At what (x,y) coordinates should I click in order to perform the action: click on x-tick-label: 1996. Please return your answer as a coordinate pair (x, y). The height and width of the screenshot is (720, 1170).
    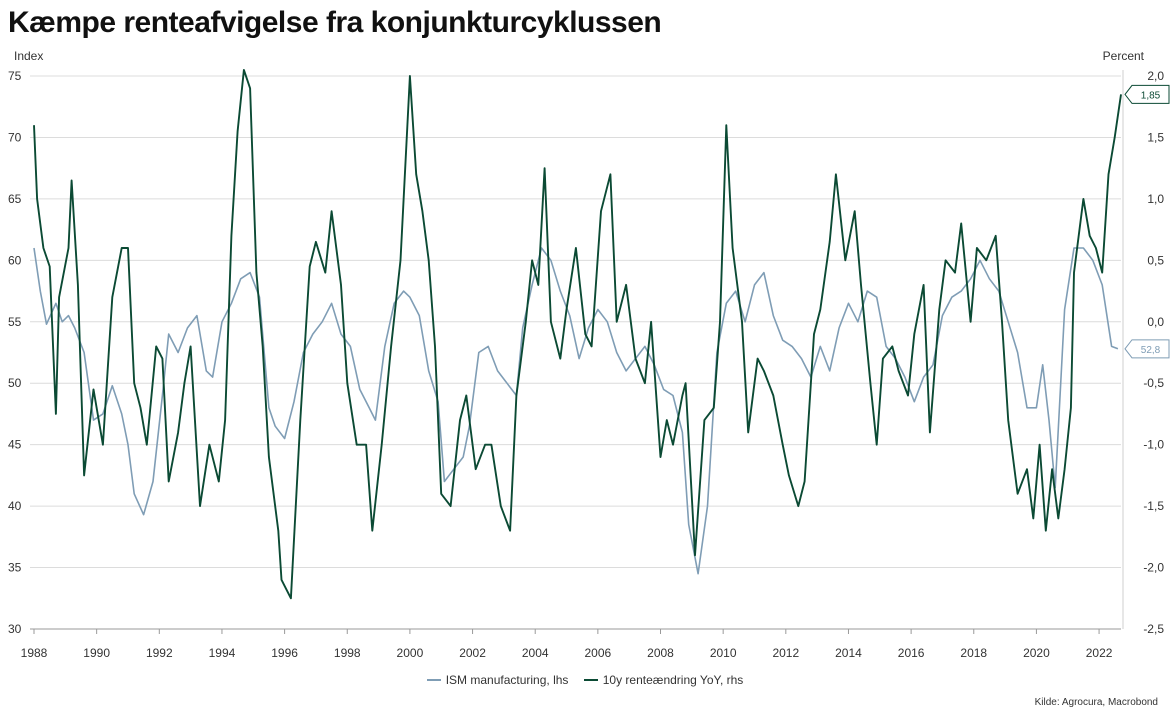
    Looking at the image, I should click on (284, 653).